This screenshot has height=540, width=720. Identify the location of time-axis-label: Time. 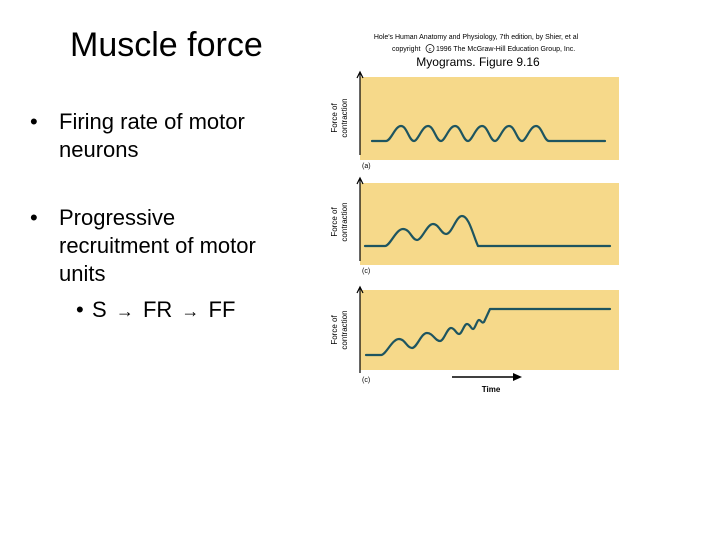
(491, 389).